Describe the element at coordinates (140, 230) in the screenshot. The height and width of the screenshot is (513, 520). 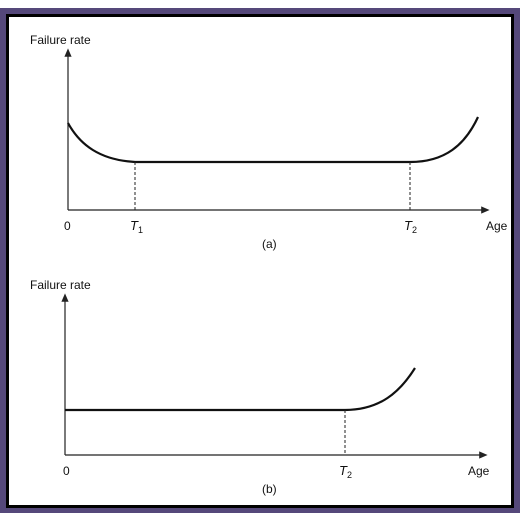
I see `marker-subscript: 1` at that location.